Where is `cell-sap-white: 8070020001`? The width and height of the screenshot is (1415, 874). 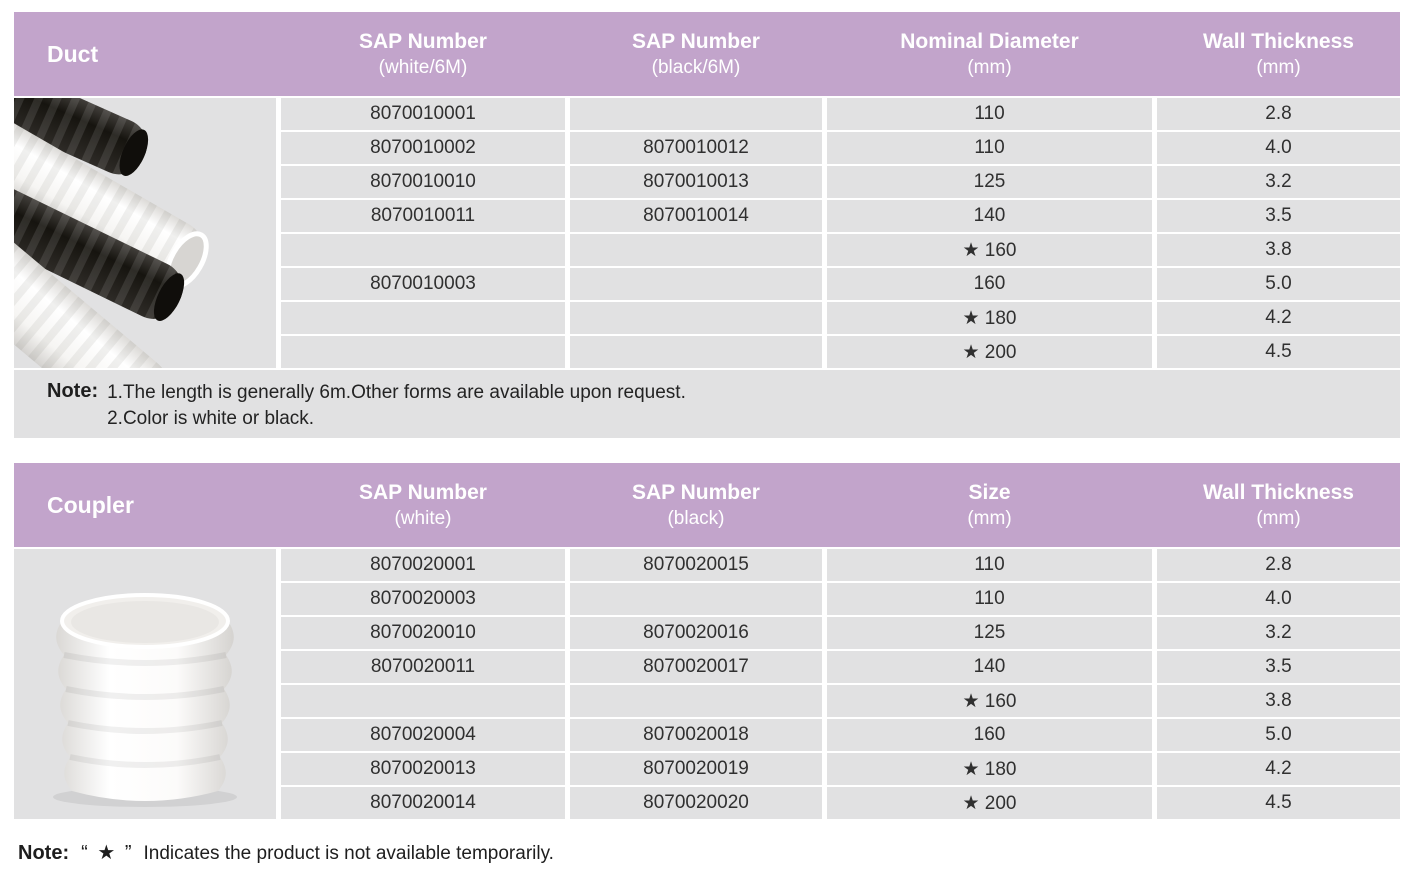
cell-sap-white: 8070020001 is located at coordinates (423, 565).